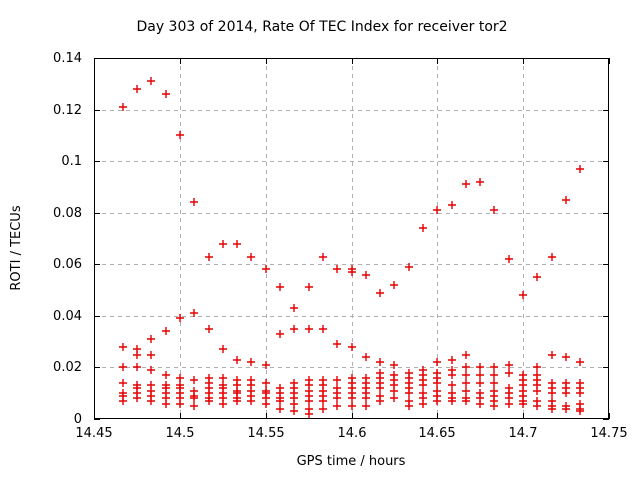  What do you see at coordinates (180, 433) in the screenshot?
I see `x-tick-label: 14.5` at bounding box center [180, 433].